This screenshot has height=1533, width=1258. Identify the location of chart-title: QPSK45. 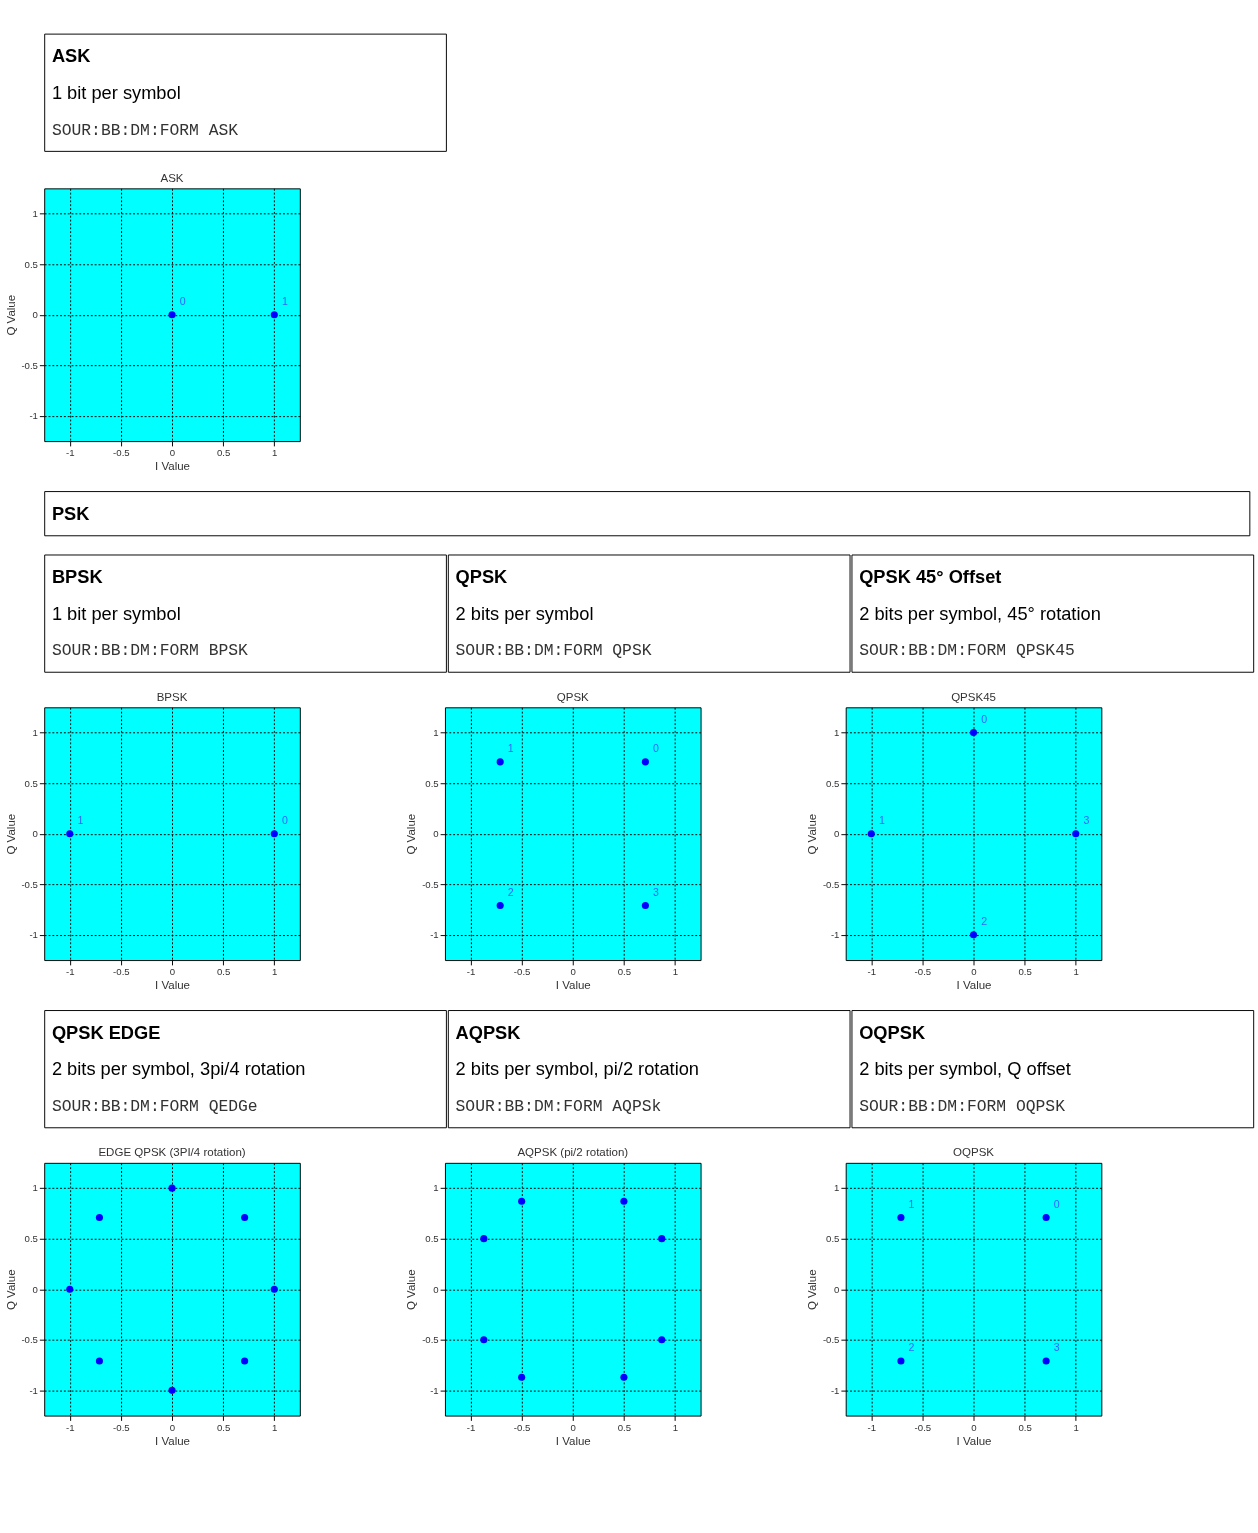
(973, 696).